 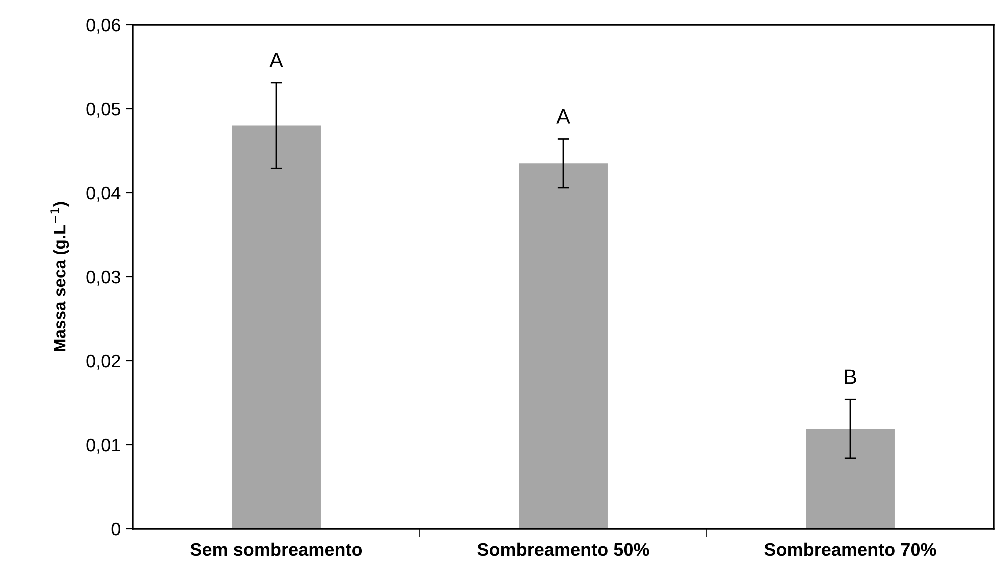 What do you see at coordinates (850, 377) in the screenshot?
I see `annotation: B` at bounding box center [850, 377].